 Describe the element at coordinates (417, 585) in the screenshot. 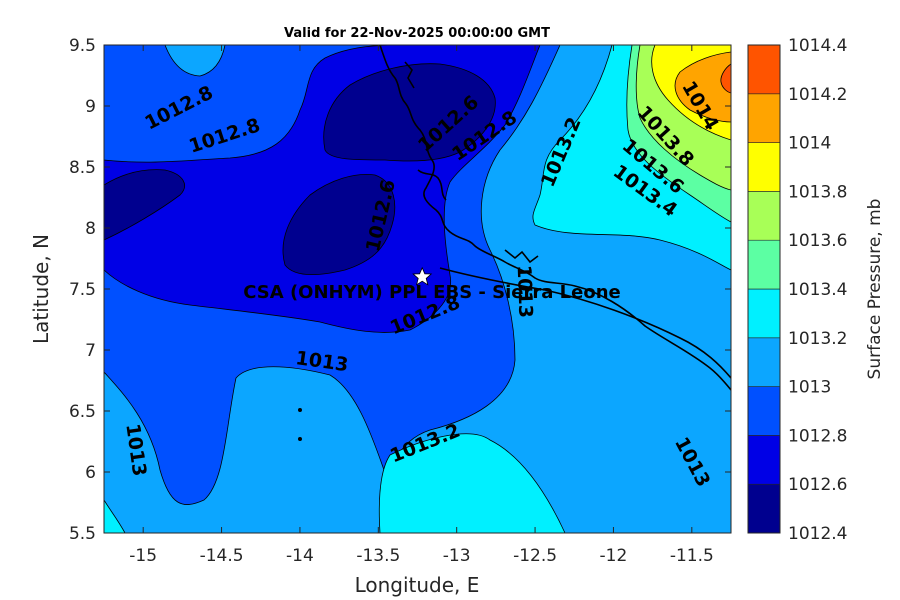

I see `x-axis-label: Longitude, E` at that location.